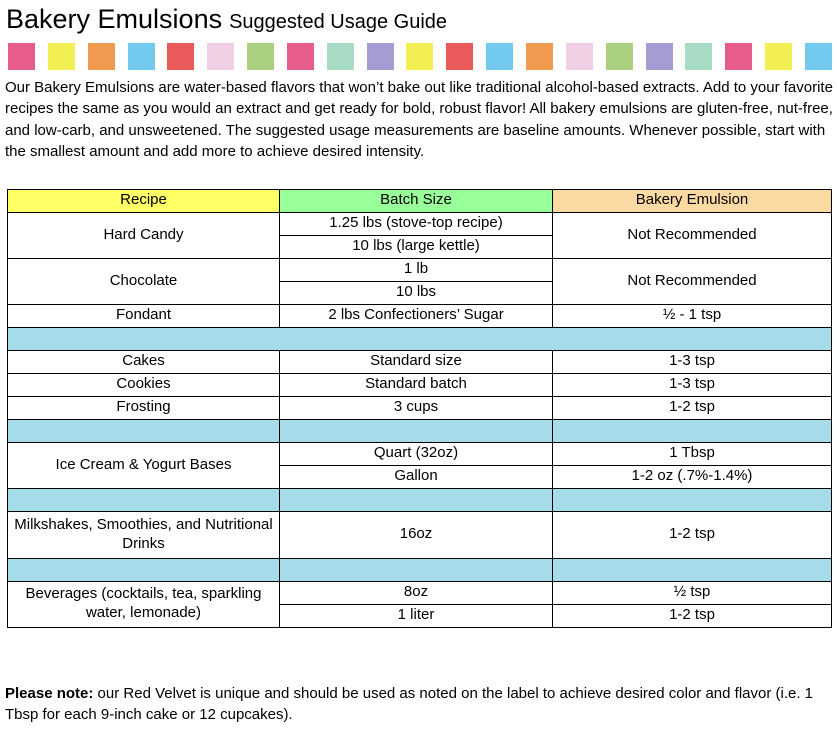 The width and height of the screenshot is (837, 730). Describe the element at coordinates (416, 407) in the screenshot. I see `cell-frosting-batch: 3 cups` at that location.